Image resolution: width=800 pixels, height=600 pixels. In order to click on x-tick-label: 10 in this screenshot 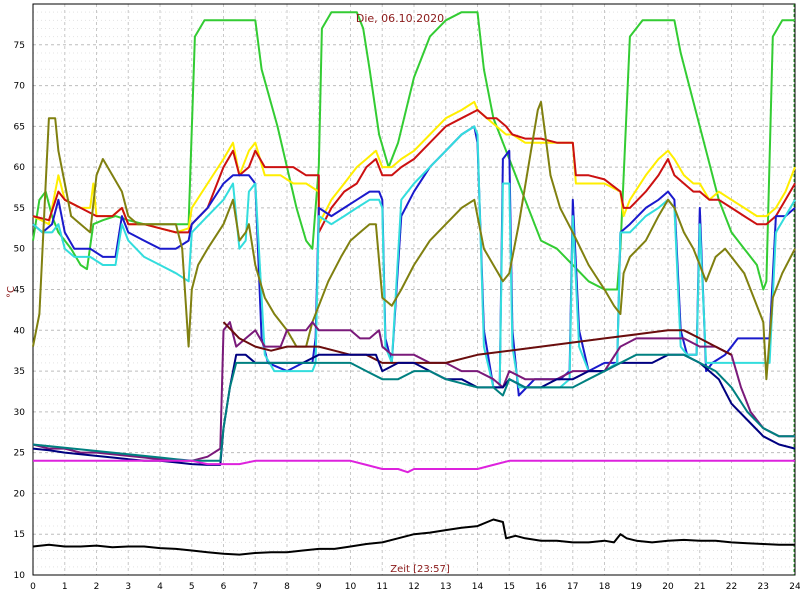, I will do `click(351, 587)`.